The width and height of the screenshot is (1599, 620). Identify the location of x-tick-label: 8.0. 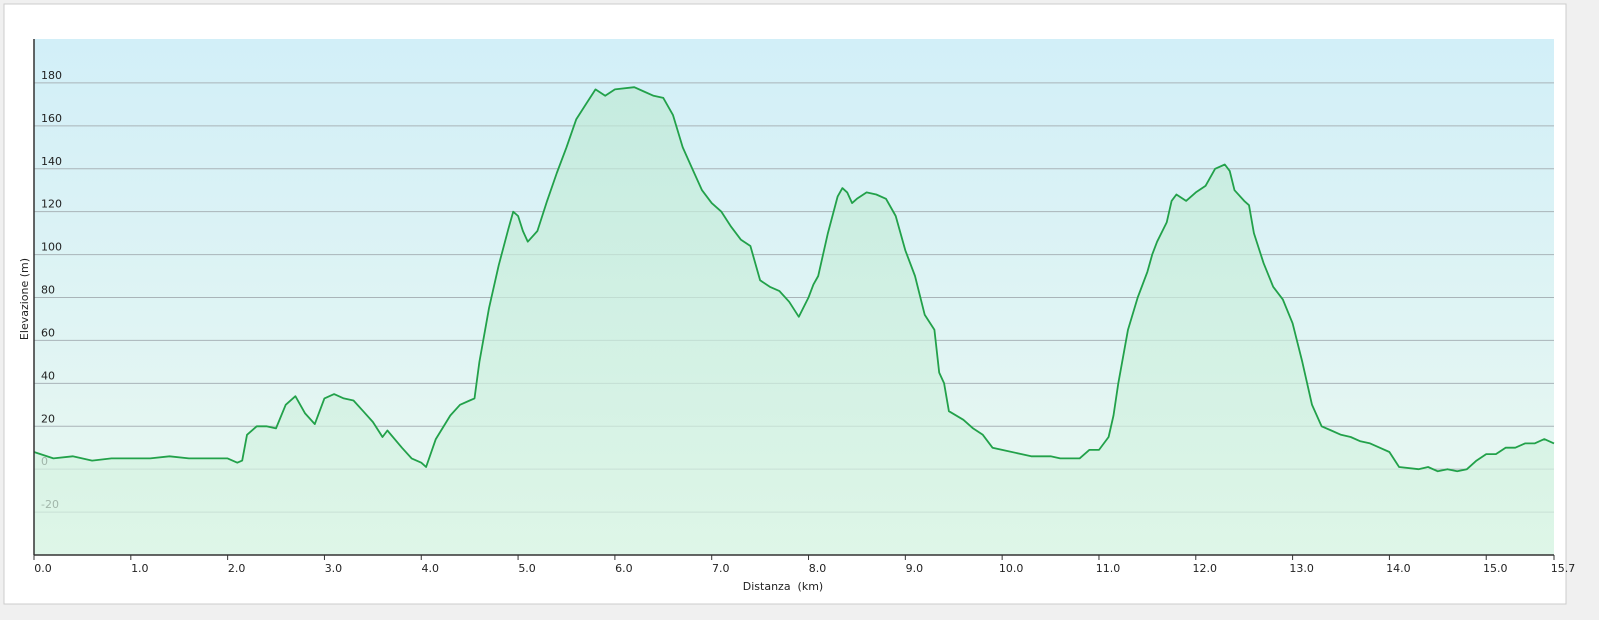
(818, 568).